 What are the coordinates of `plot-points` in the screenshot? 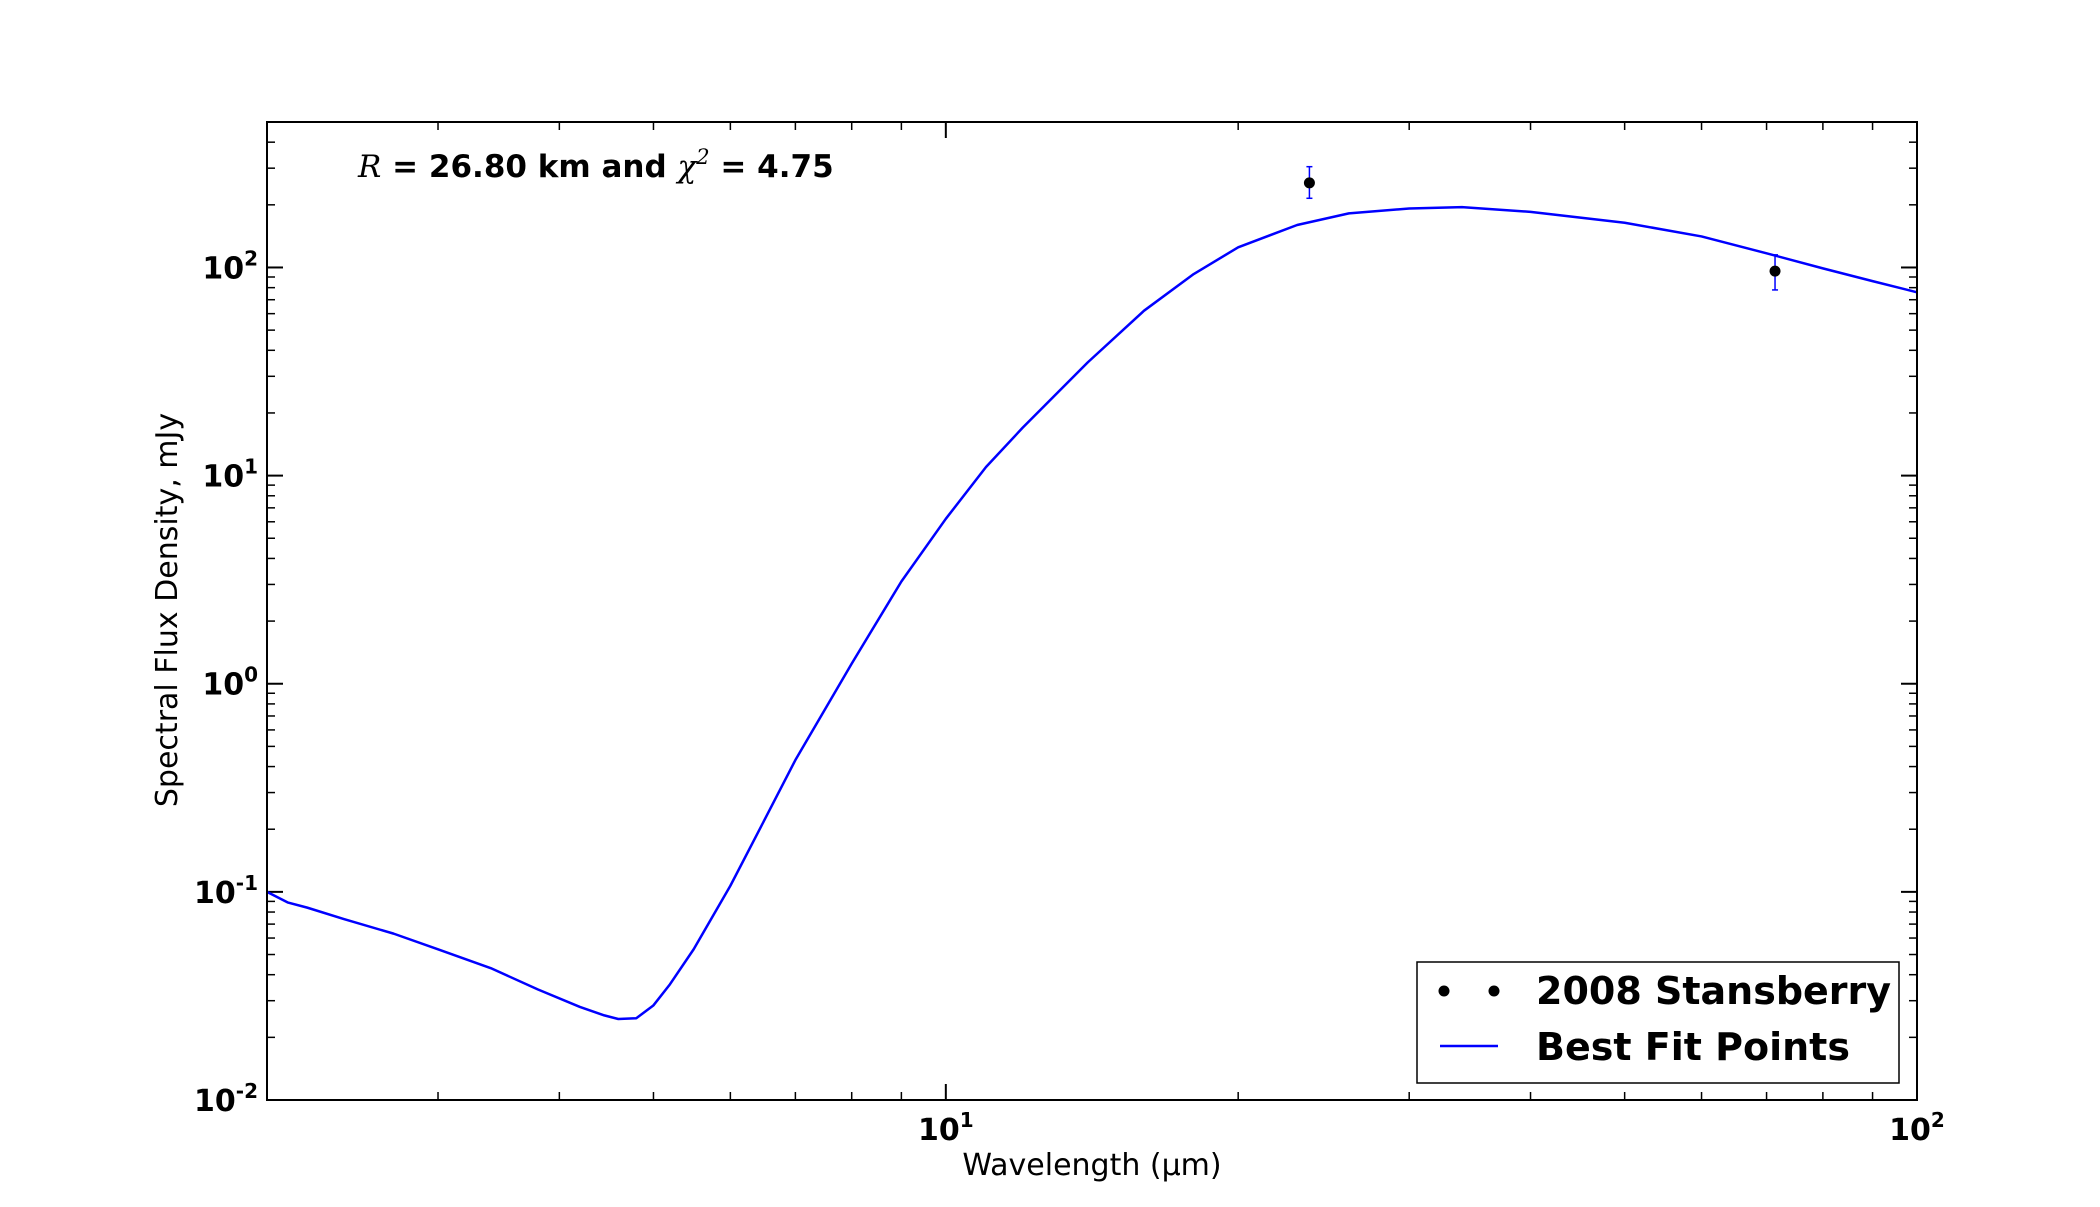 It's located at (1542, 228).